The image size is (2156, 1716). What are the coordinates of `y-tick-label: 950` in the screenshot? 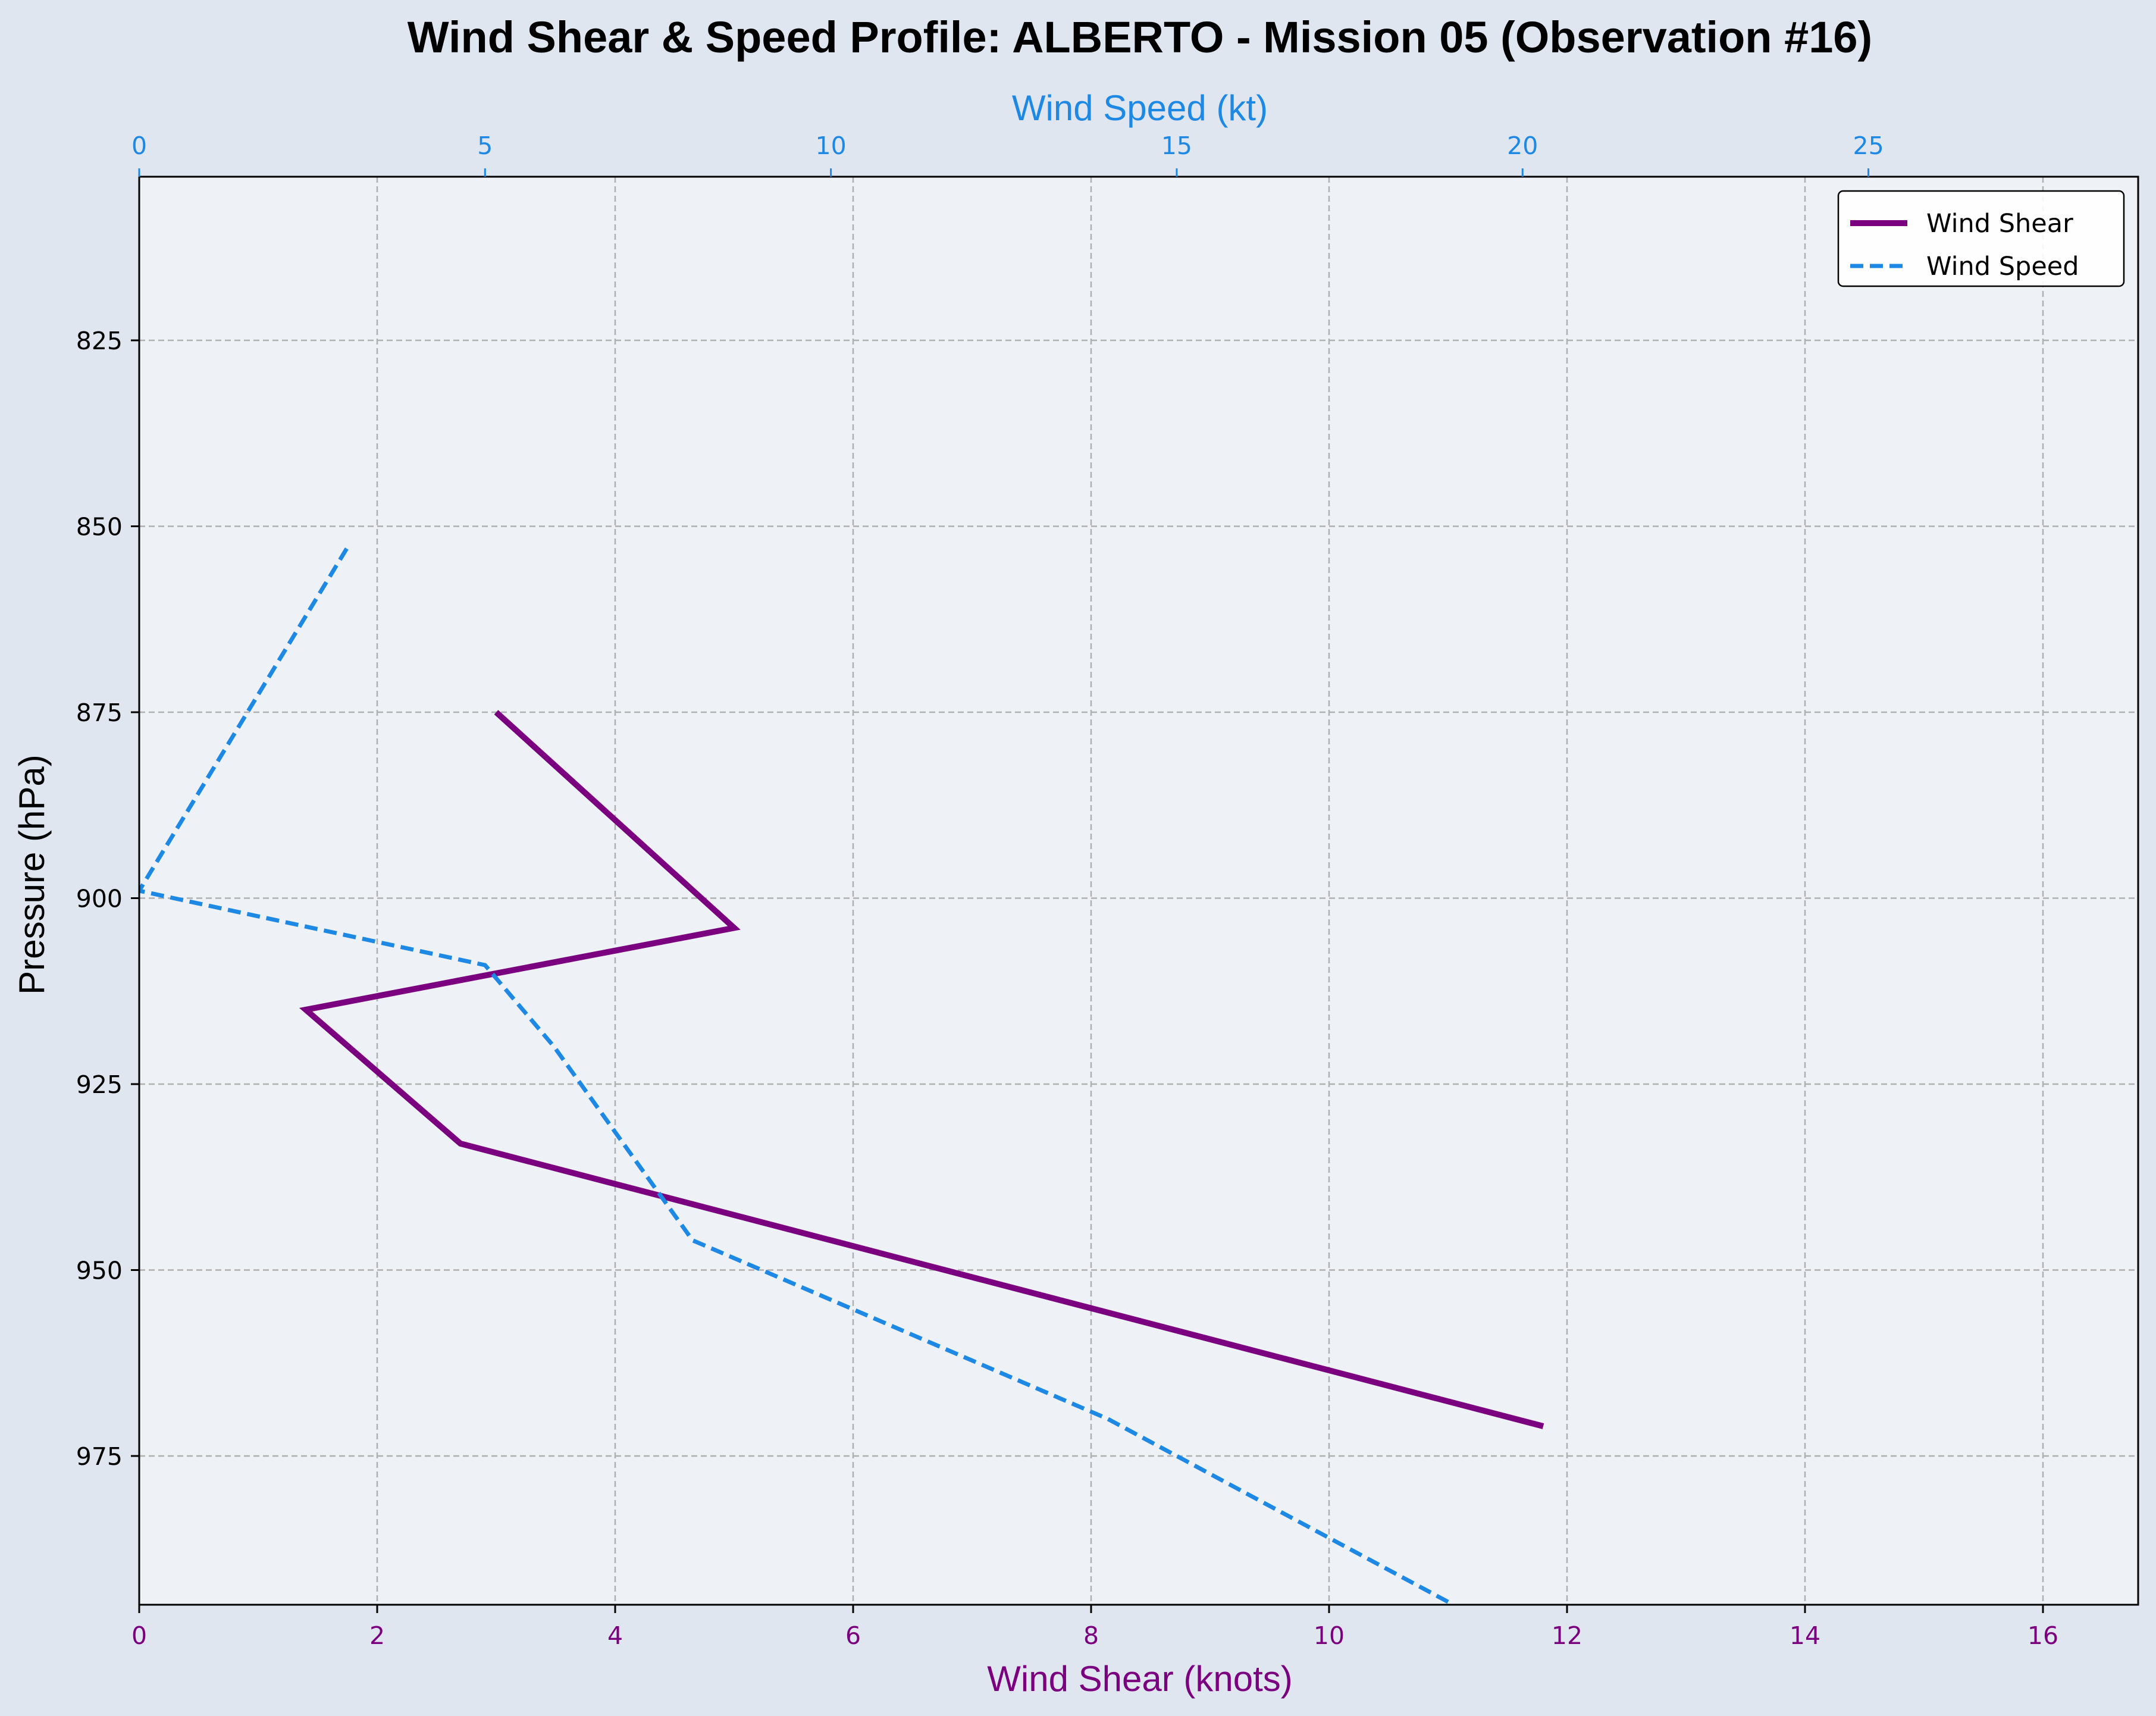 It's located at (99, 1271).